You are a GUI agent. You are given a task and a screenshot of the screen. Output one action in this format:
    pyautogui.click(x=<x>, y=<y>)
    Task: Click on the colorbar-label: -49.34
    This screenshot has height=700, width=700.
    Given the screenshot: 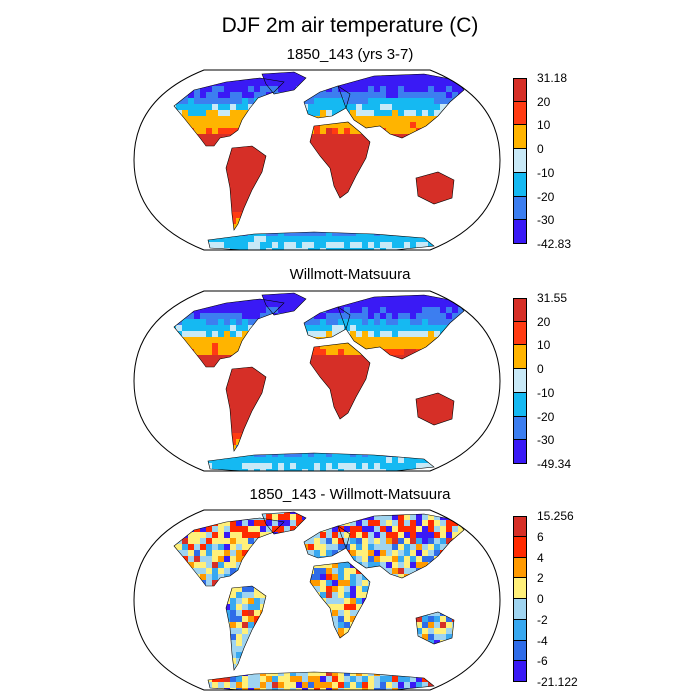 What is the action you would take?
    pyautogui.click(x=554, y=464)
    